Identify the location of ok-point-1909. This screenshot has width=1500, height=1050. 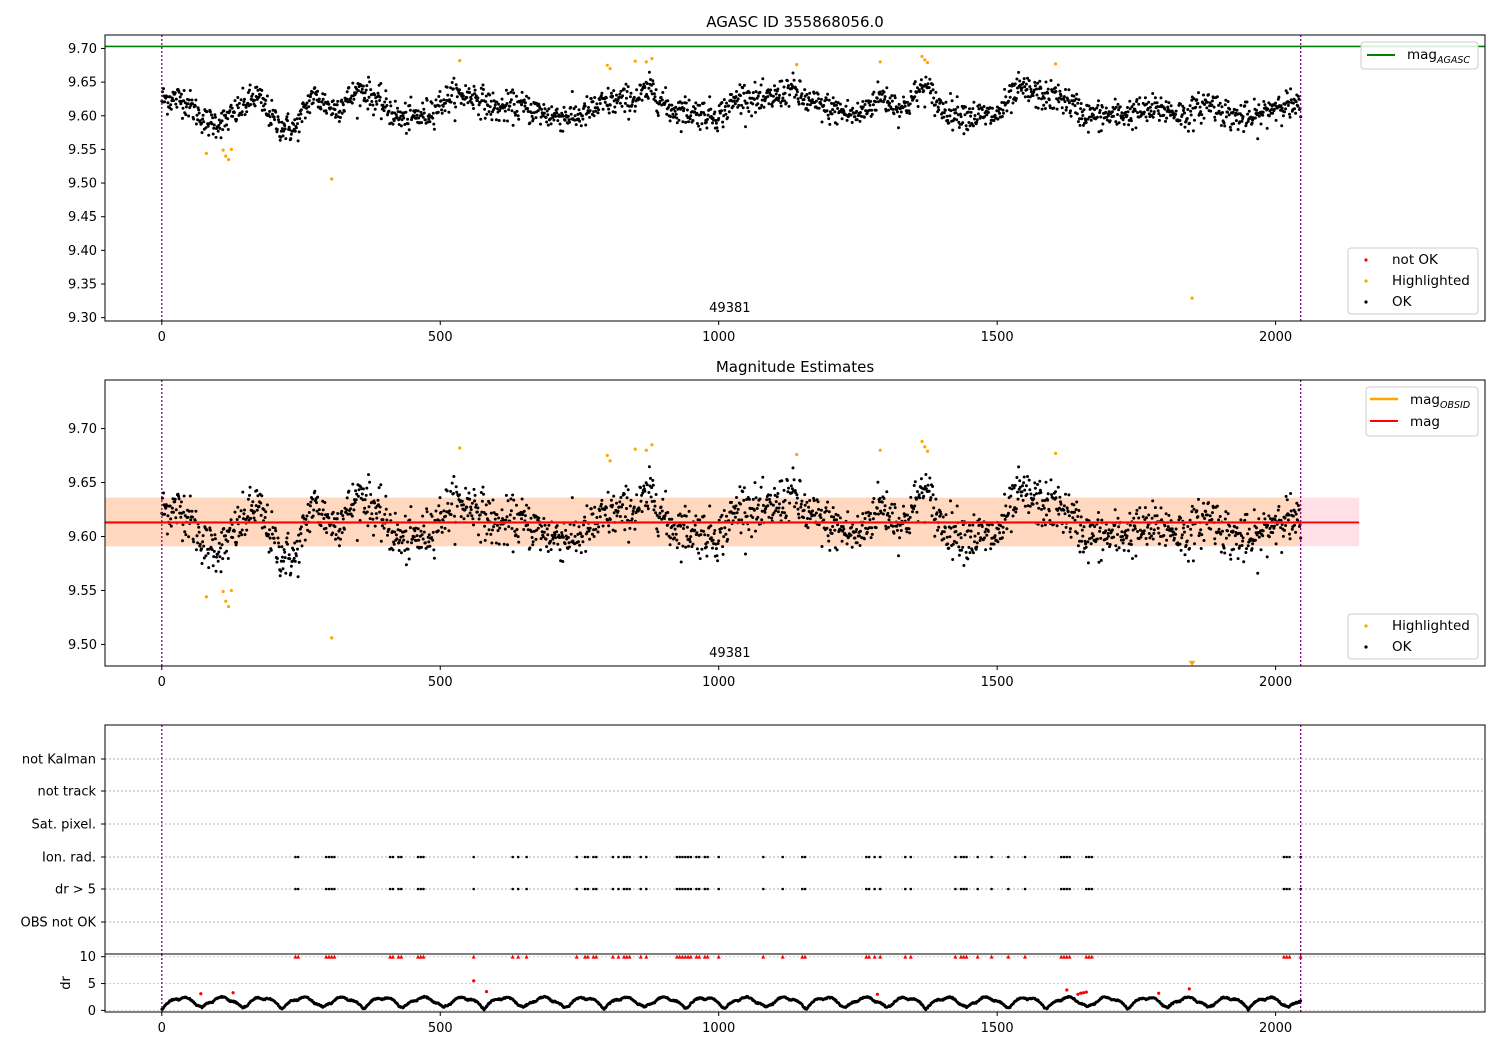
(1228, 514).